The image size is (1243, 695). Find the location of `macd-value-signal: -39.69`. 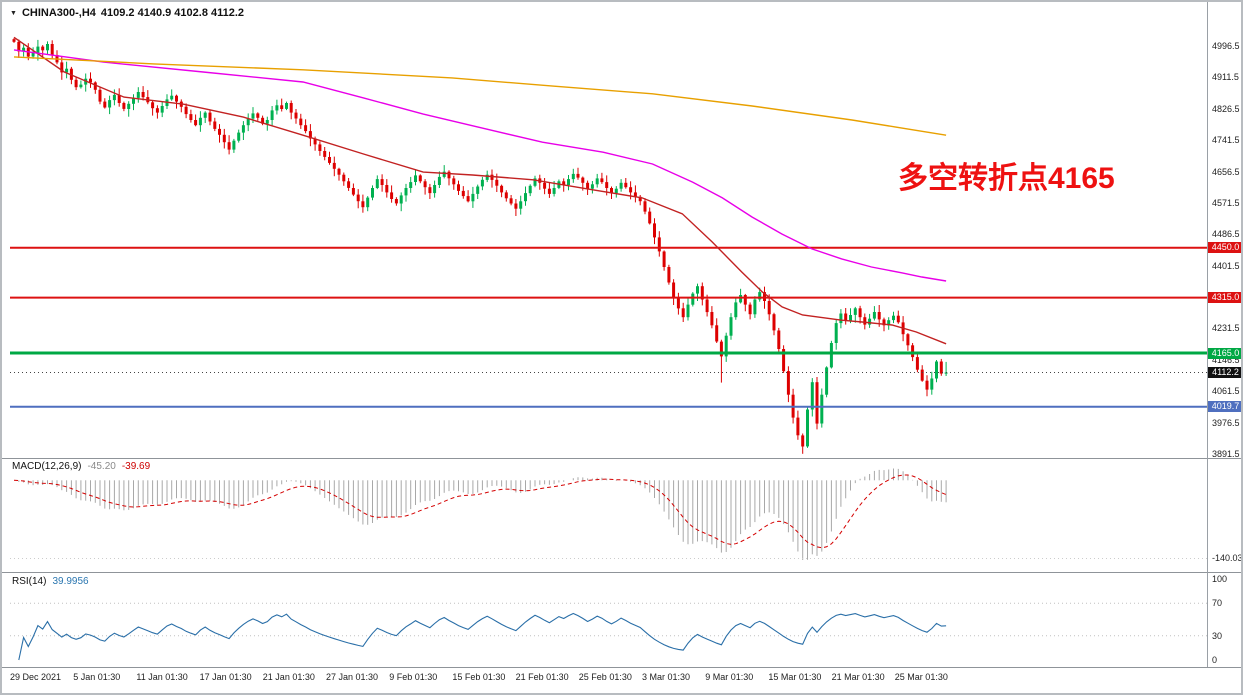

macd-value-signal: -39.69 is located at coordinates (136, 466).